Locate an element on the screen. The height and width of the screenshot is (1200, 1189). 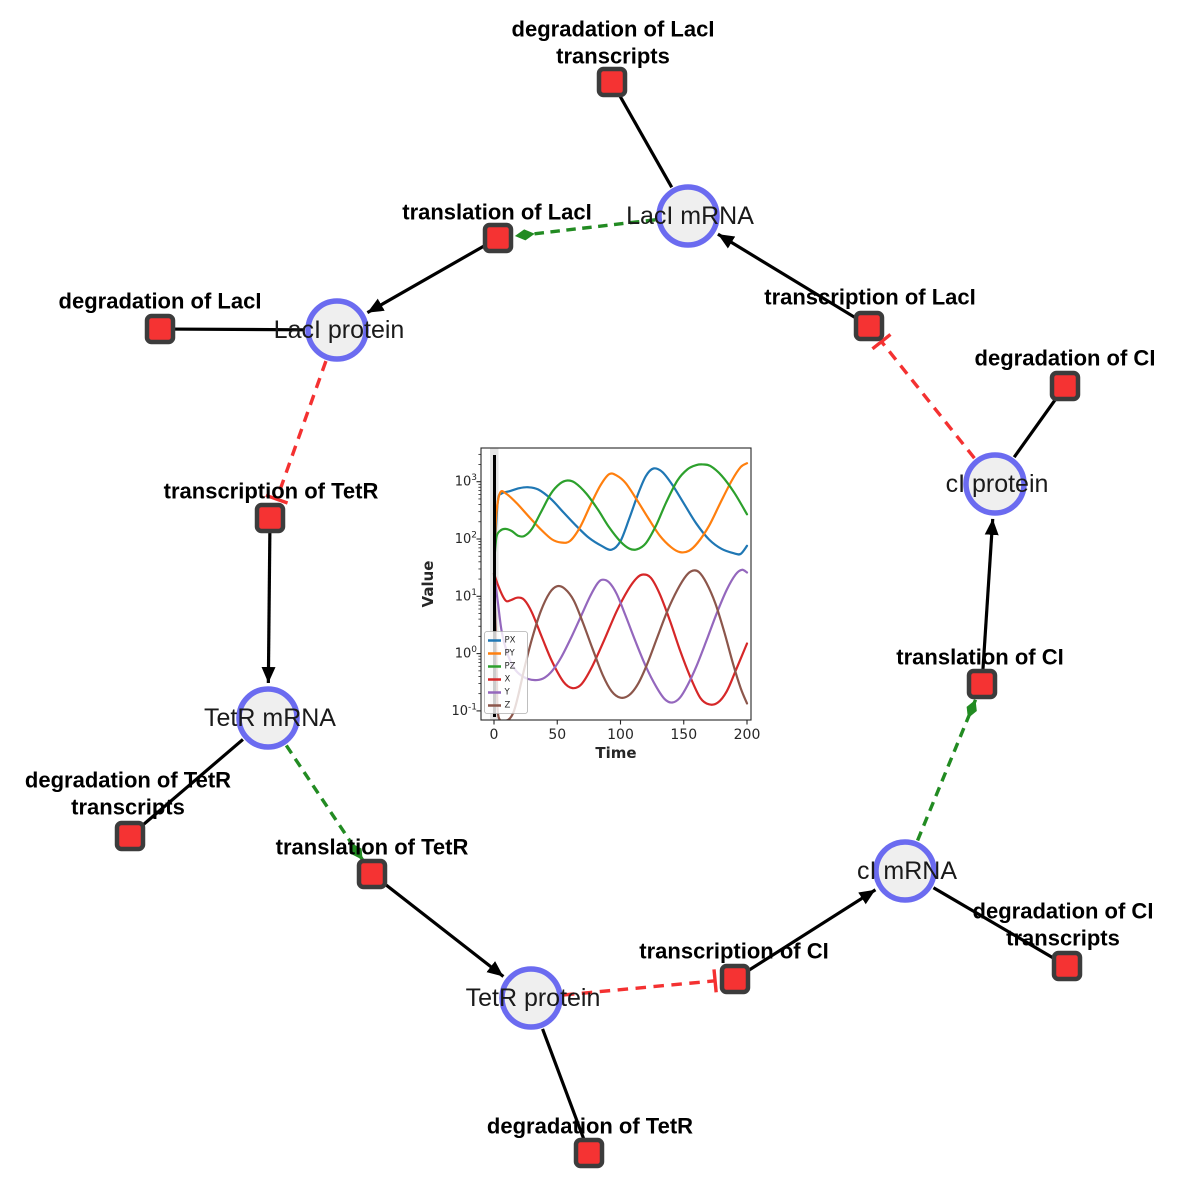
edge-production-translation-of-ci-to-ci-protein is located at coordinates (990, 596).